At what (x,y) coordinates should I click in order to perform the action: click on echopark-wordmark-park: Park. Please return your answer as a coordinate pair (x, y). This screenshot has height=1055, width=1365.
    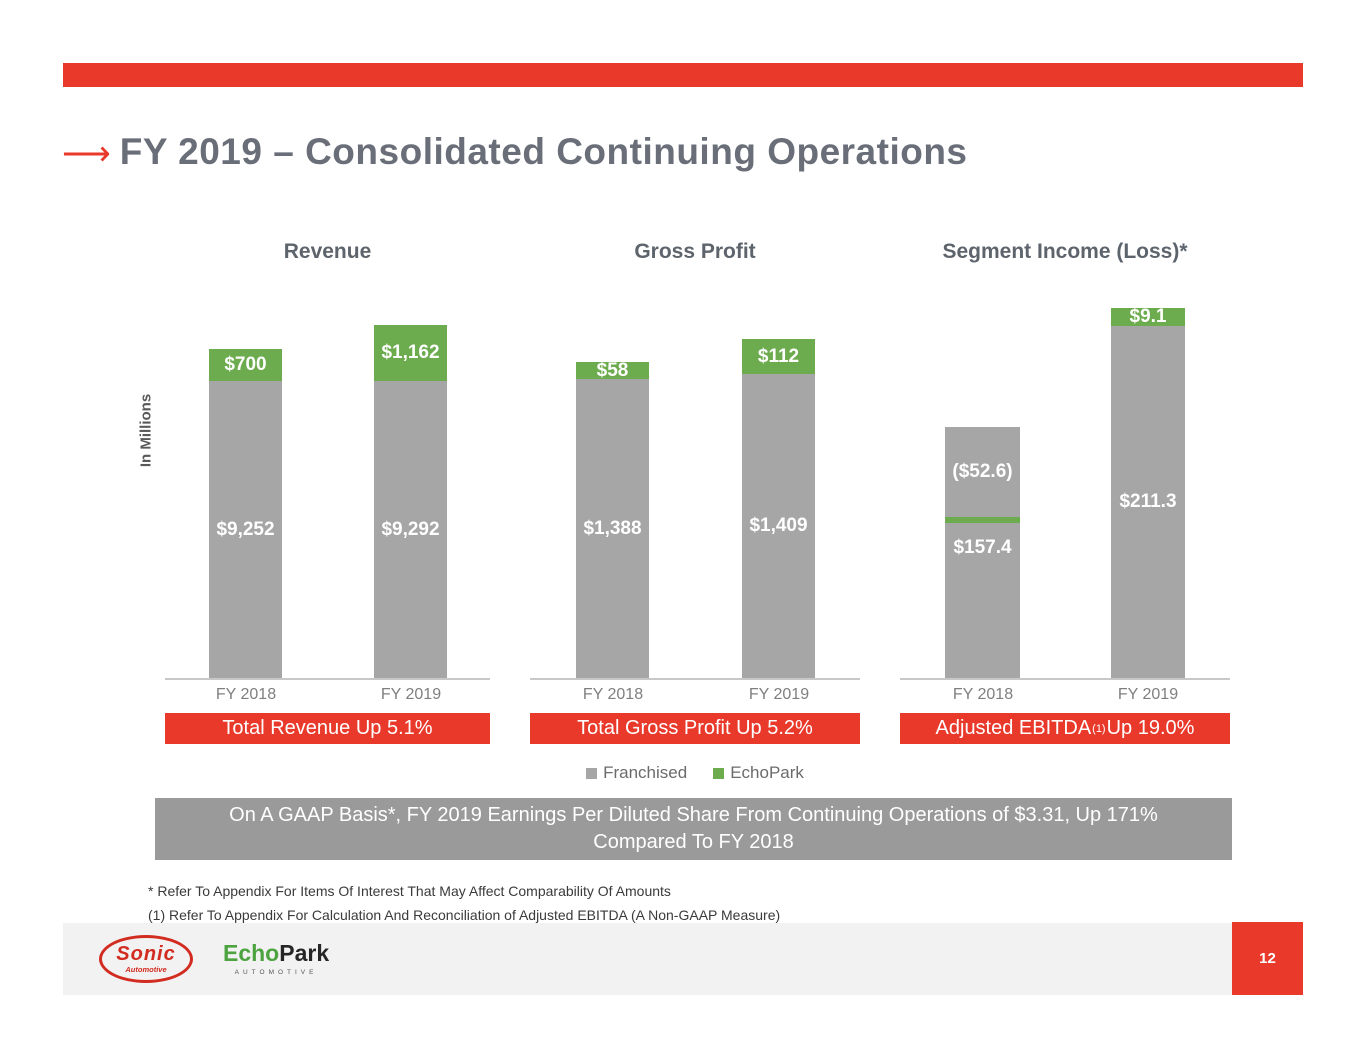
    Looking at the image, I should click on (304, 953).